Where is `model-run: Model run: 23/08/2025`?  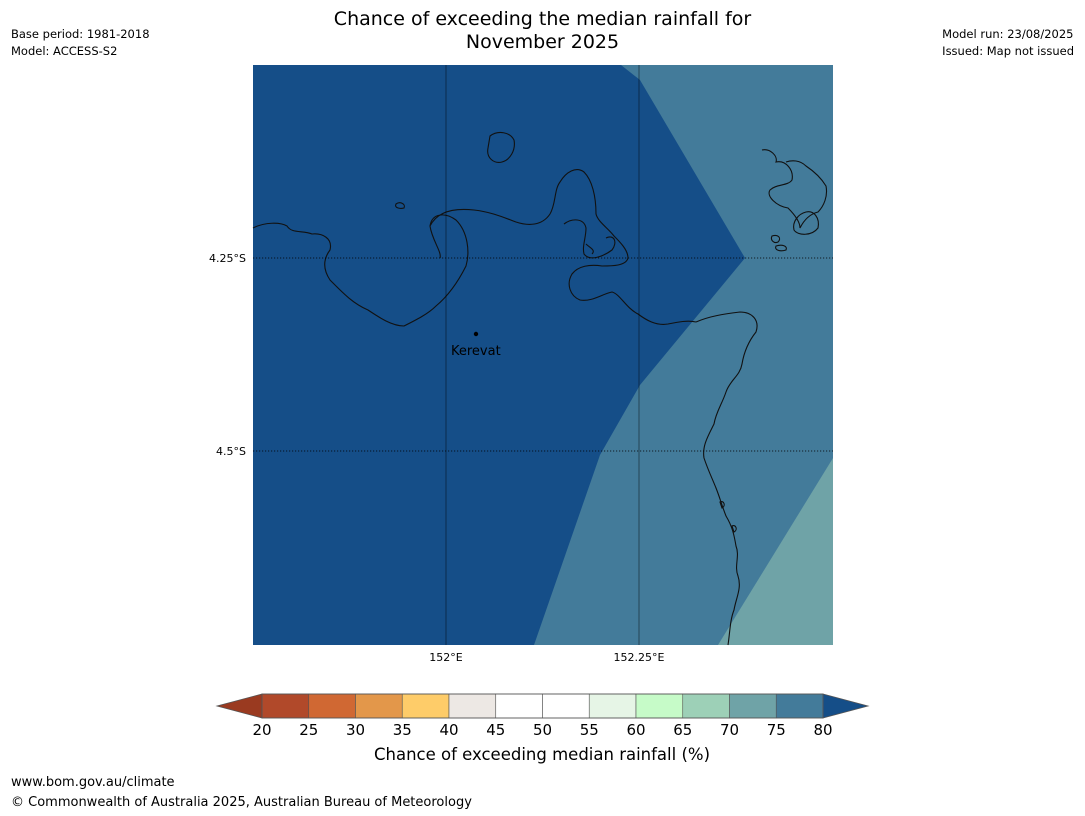 model-run: Model run: 23/08/2025 is located at coordinates (1008, 34).